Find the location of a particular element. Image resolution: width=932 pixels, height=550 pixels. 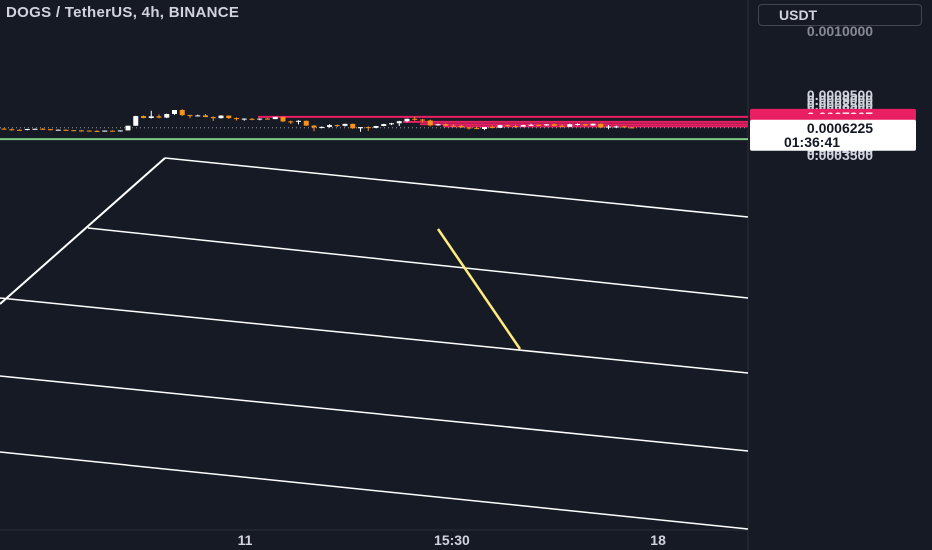

time-tick-label: 15:30 is located at coordinates (452, 540).